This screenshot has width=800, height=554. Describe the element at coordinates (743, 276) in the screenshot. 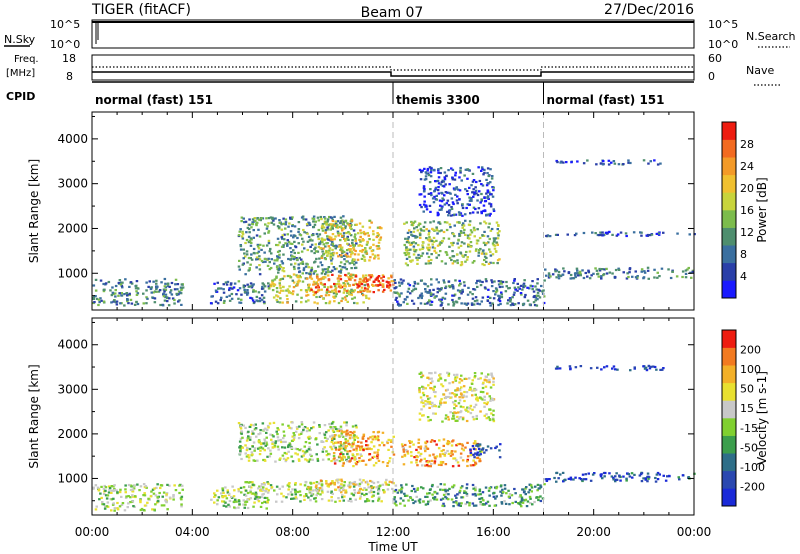

I see `colorbar-tick-label: 4` at that location.